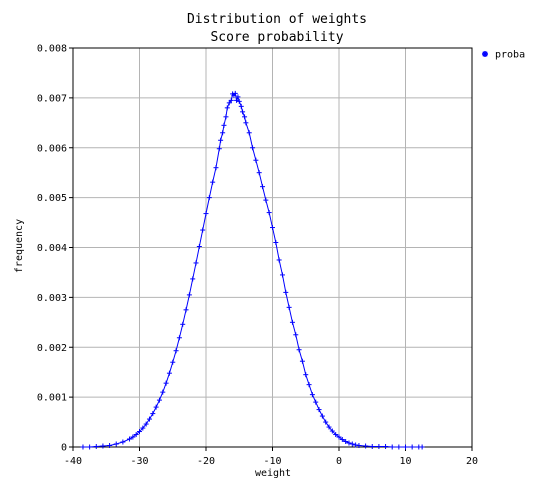 The height and width of the screenshot is (498, 554). I want to click on legend-marker, so click(485, 54).